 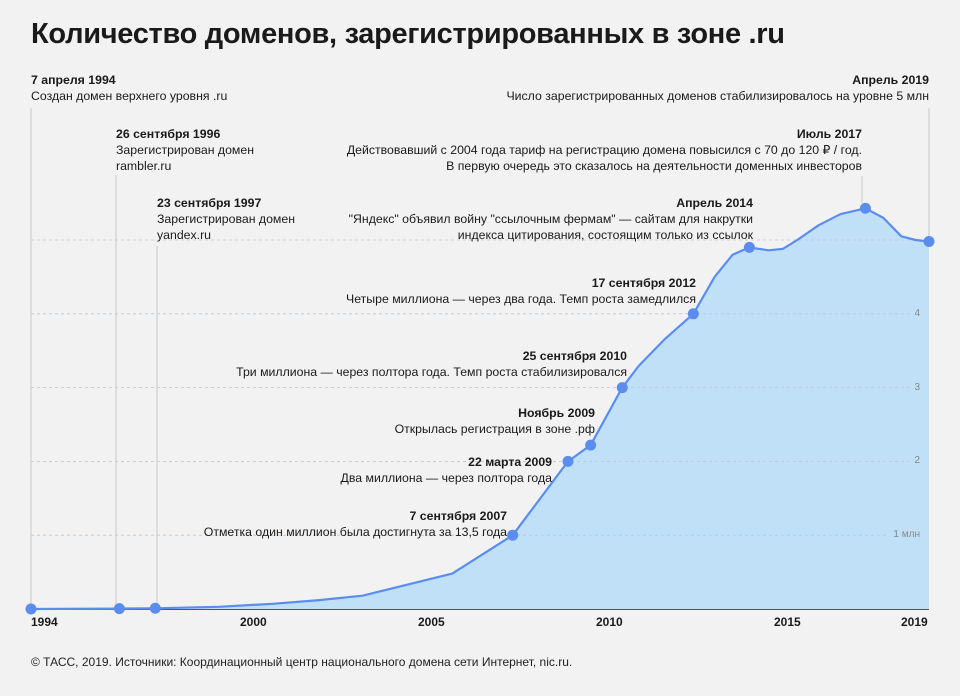 I want to click on x-tick-label: 2000, so click(x=253, y=622).